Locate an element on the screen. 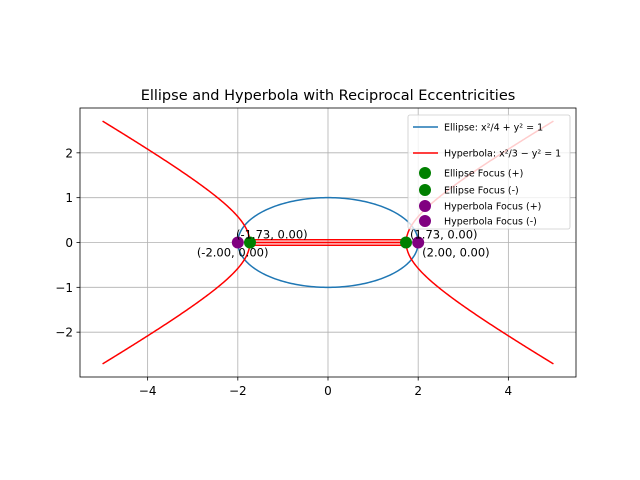 This screenshot has width=640, height=480. x-tick-label: −2 is located at coordinates (238, 391).